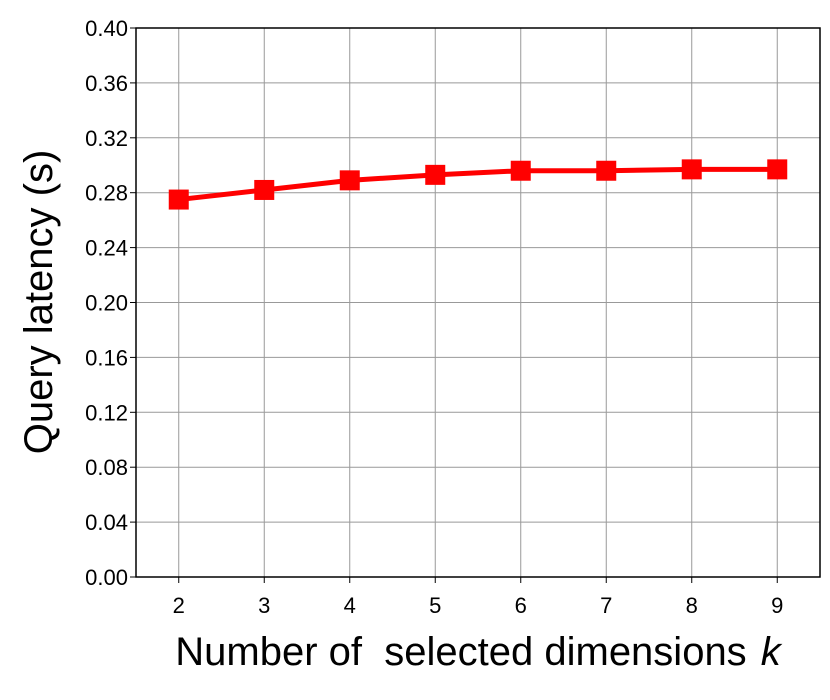 This screenshot has height=700, width=830. What do you see at coordinates (106, 193) in the screenshot?
I see `y-tick-label: 0.28` at bounding box center [106, 193].